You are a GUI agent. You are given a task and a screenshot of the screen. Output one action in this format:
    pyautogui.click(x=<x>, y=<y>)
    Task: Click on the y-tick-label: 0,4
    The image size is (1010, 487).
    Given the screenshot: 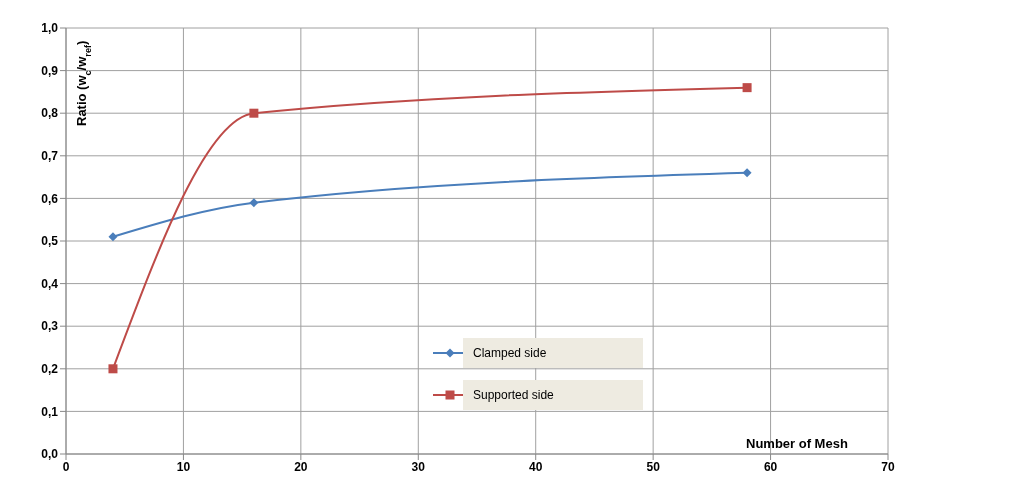 What is the action you would take?
    pyautogui.click(x=50, y=283)
    